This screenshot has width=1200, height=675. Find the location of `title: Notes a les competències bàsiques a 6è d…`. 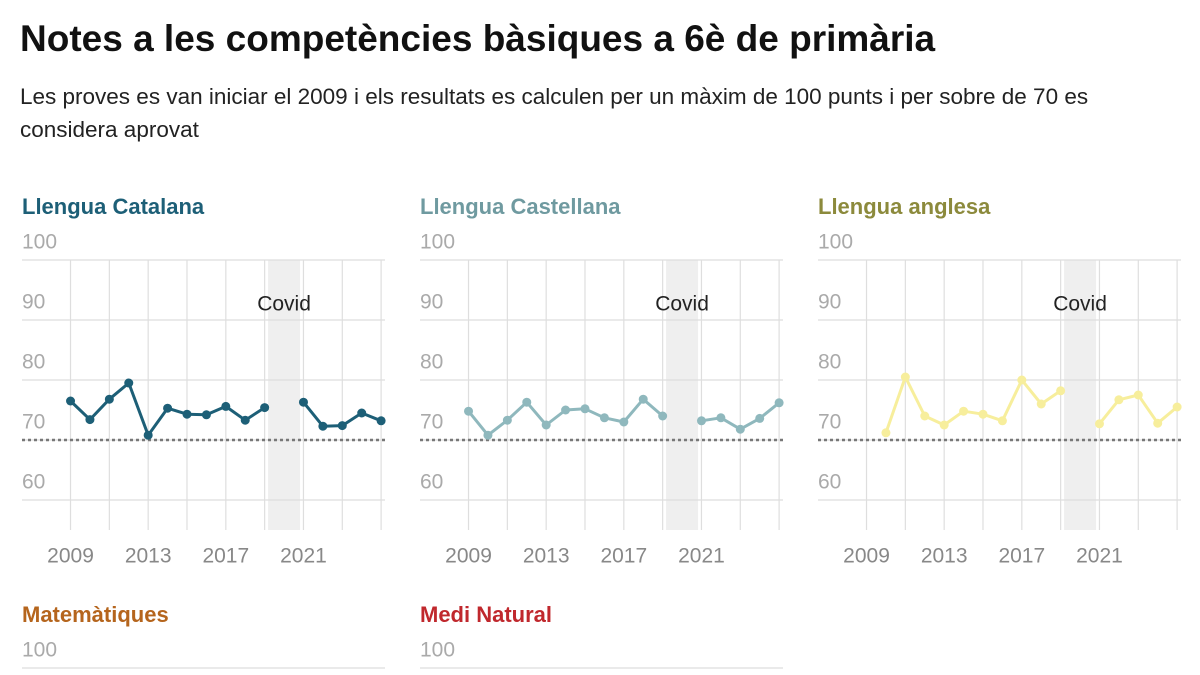

title: Notes a les competències bàsiques a 6è d… is located at coordinates (478, 38).